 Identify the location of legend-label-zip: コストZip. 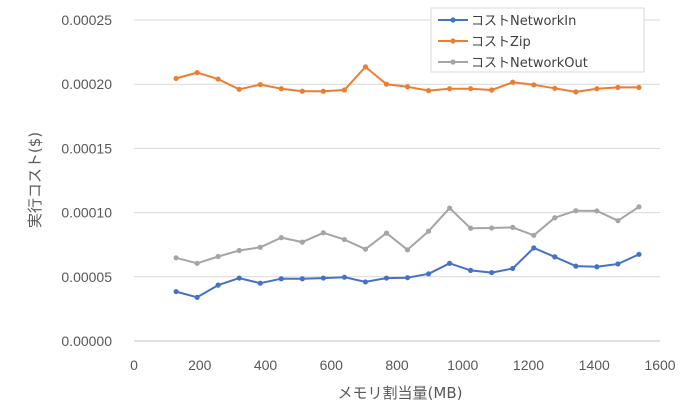
(501, 42).